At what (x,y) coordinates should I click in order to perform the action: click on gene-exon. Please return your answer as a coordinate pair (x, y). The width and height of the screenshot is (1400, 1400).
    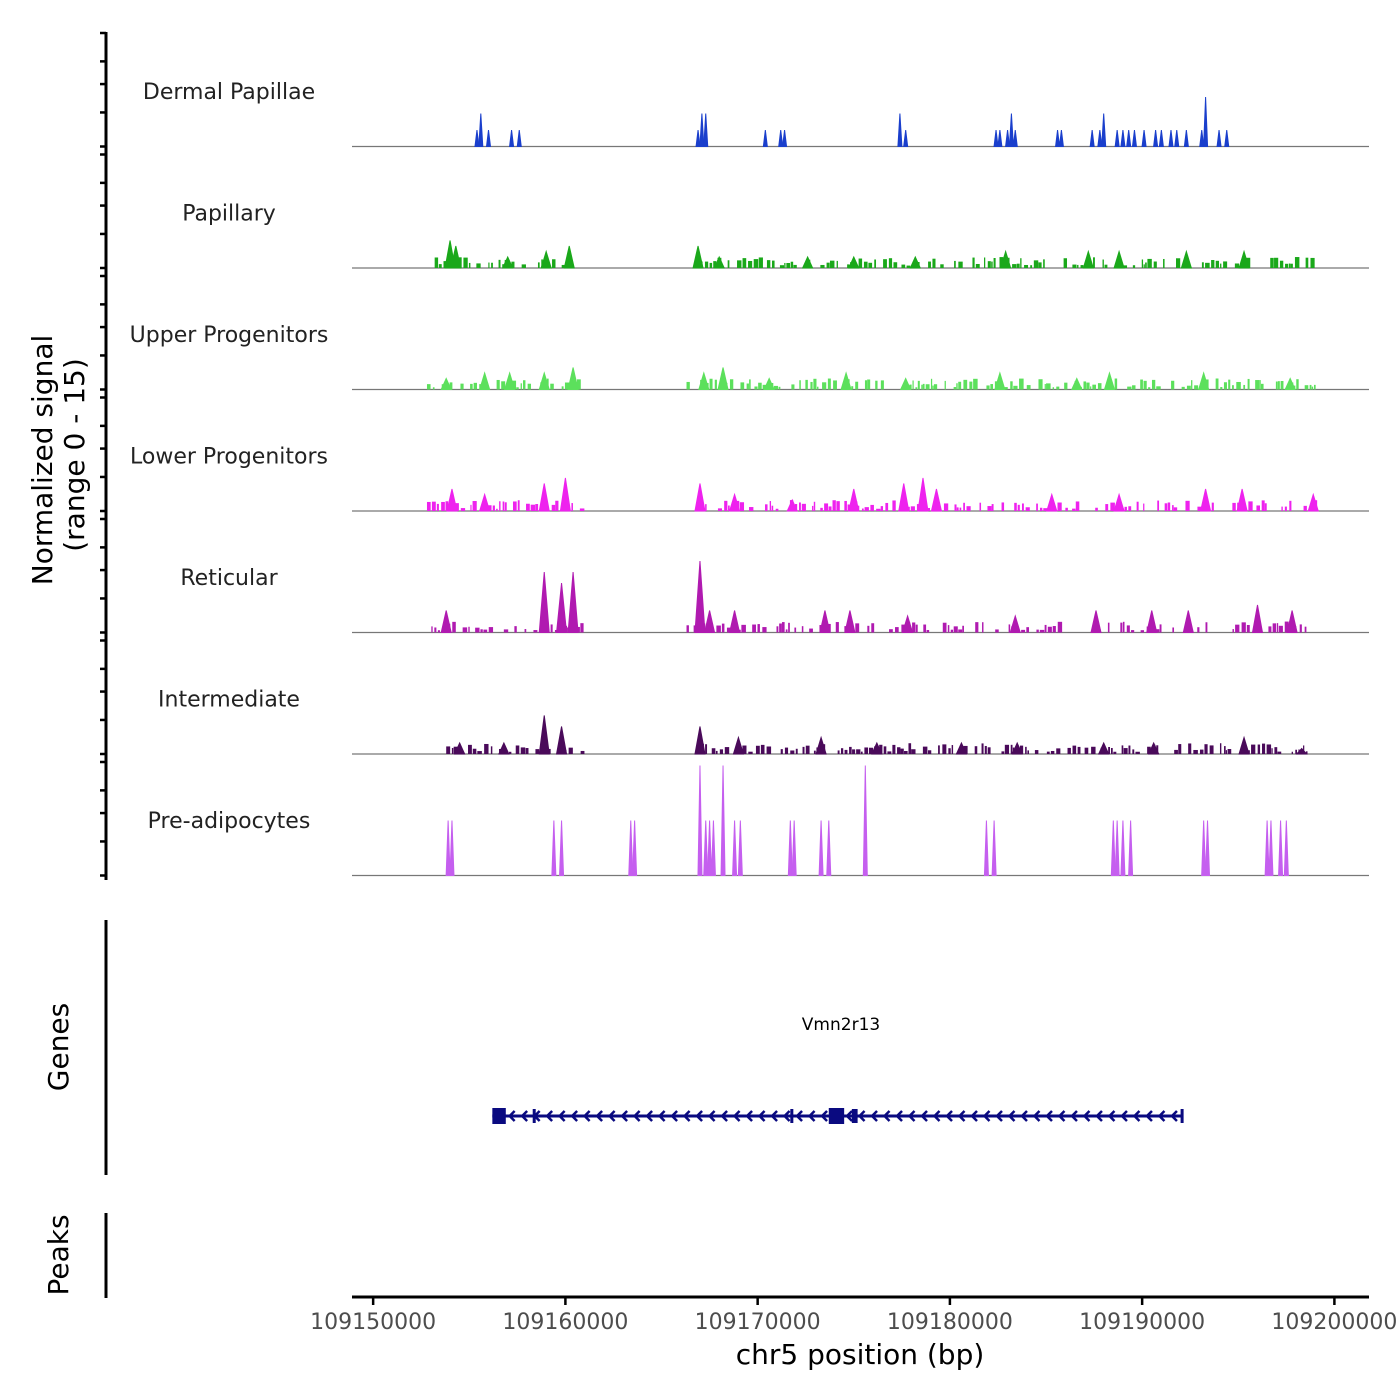
    Looking at the image, I should click on (499, 1116).